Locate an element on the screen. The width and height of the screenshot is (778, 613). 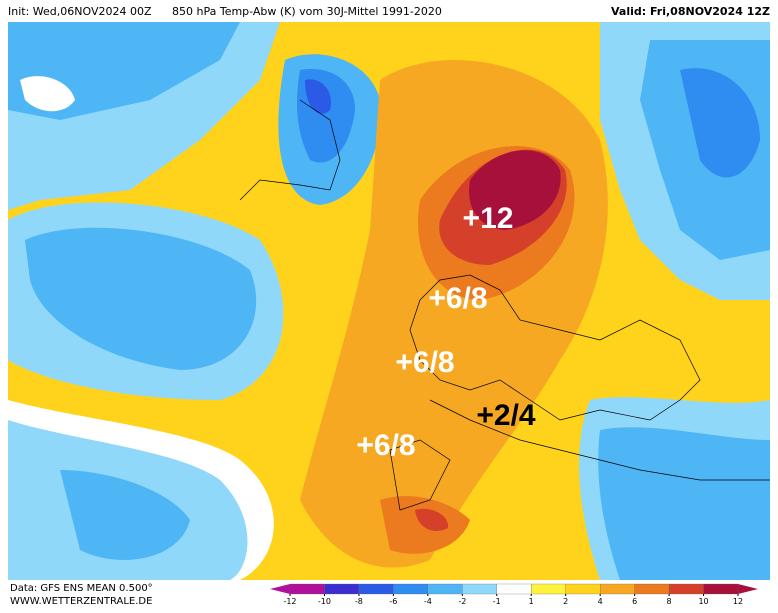
annotation: +2/4 is located at coordinates (506, 415).